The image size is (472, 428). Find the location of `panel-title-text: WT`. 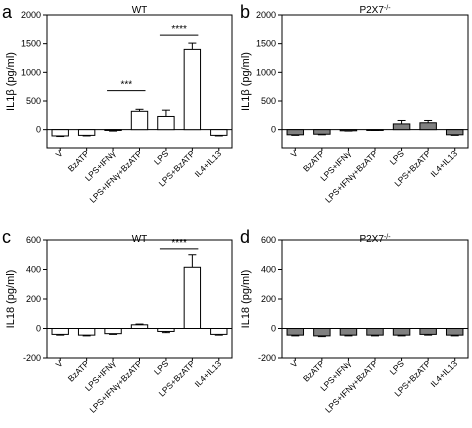

panel-title-text: WT is located at coordinates (140, 10).